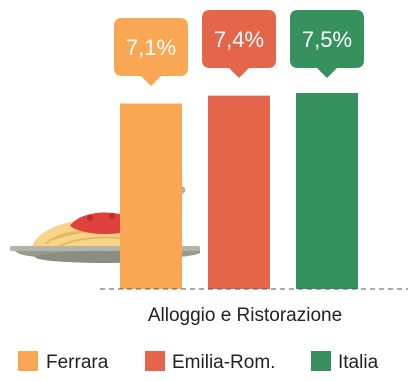 Image resolution: width=408 pixels, height=381 pixels. I want to click on legend-label: Ferrara, so click(77, 362).